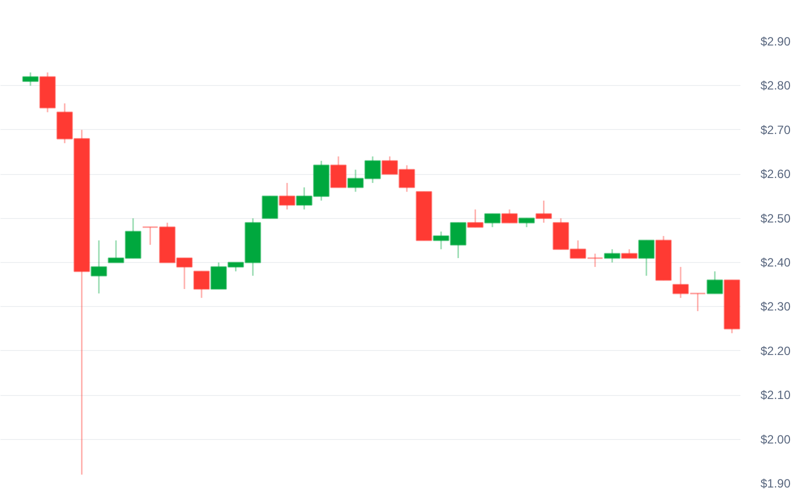 The image size is (800, 500). Describe the element at coordinates (775, 263) in the screenshot. I see `y-tick-label: $2.40` at that location.